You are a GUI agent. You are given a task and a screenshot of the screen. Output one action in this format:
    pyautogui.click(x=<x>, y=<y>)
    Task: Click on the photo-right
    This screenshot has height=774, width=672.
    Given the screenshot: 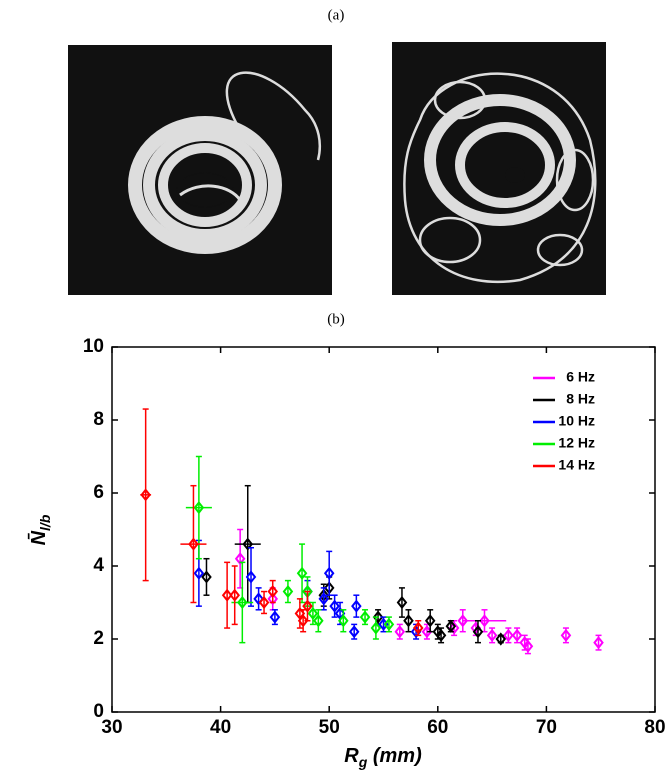 What is the action you would take?
    pyautogui.click(x=499, y=168)
    